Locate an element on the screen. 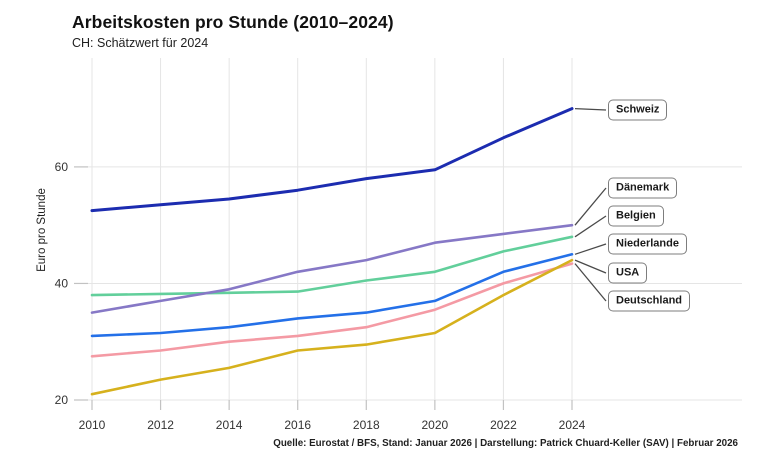  x-tick-label: 2024 is located at coordinates (572, 425).